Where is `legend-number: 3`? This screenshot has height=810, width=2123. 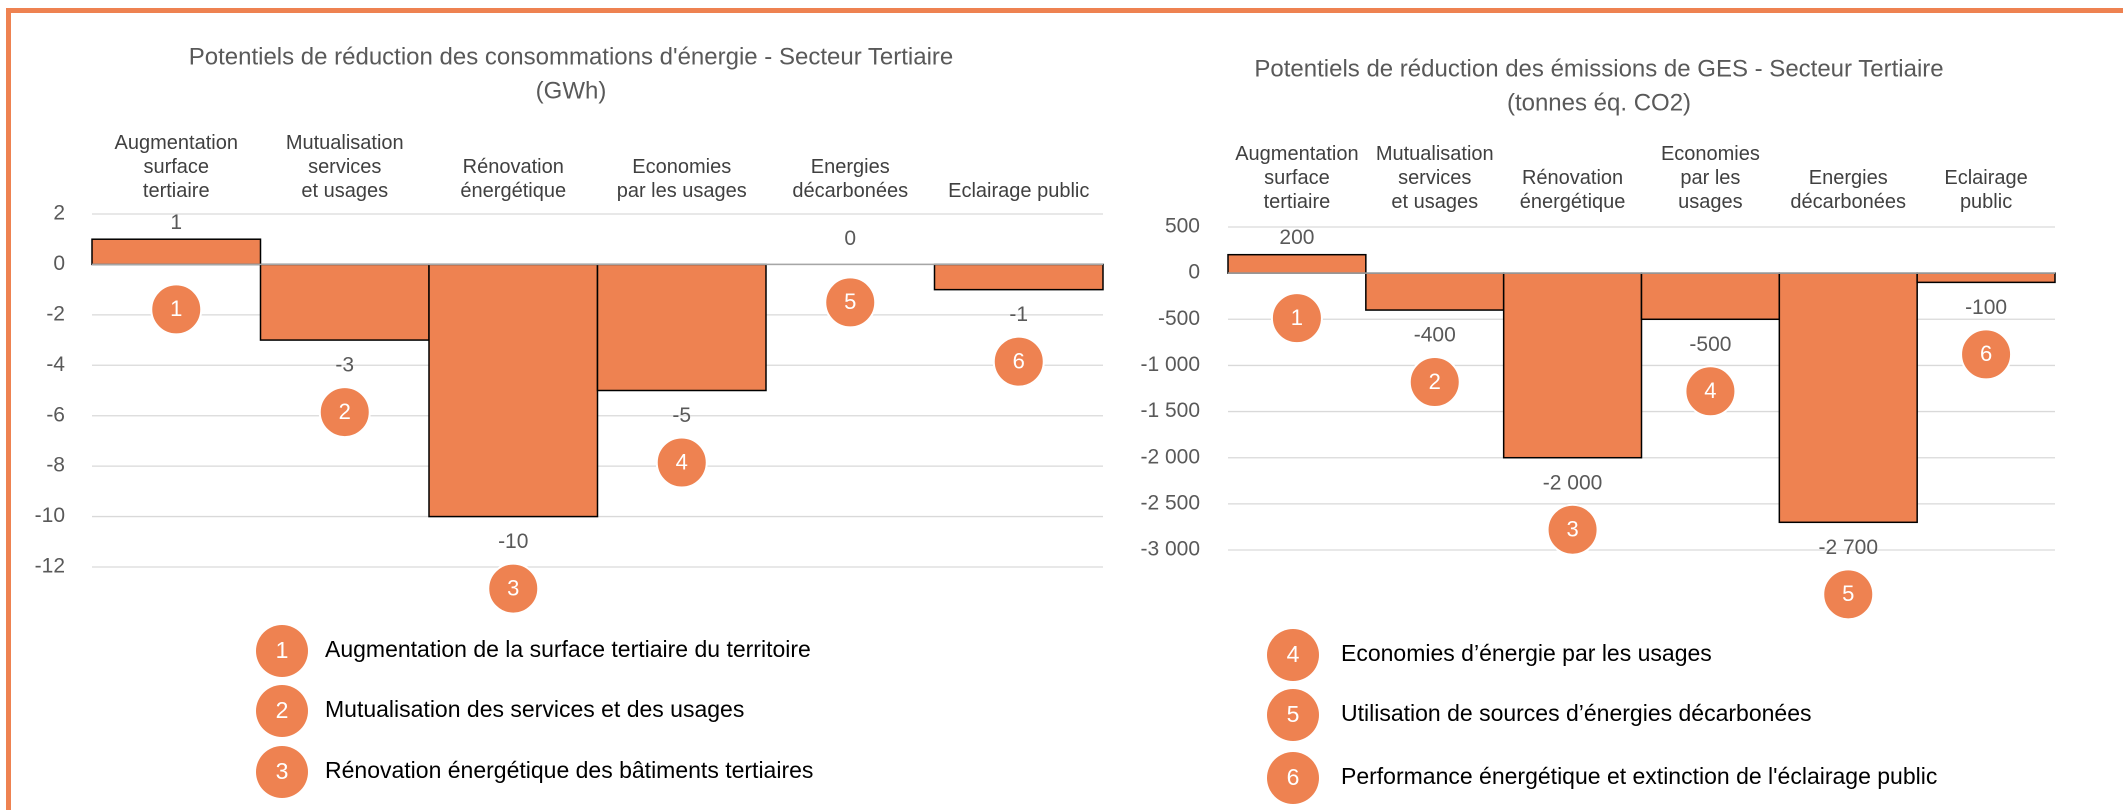
legend-number: 3 is located at coordinates (282, 771).